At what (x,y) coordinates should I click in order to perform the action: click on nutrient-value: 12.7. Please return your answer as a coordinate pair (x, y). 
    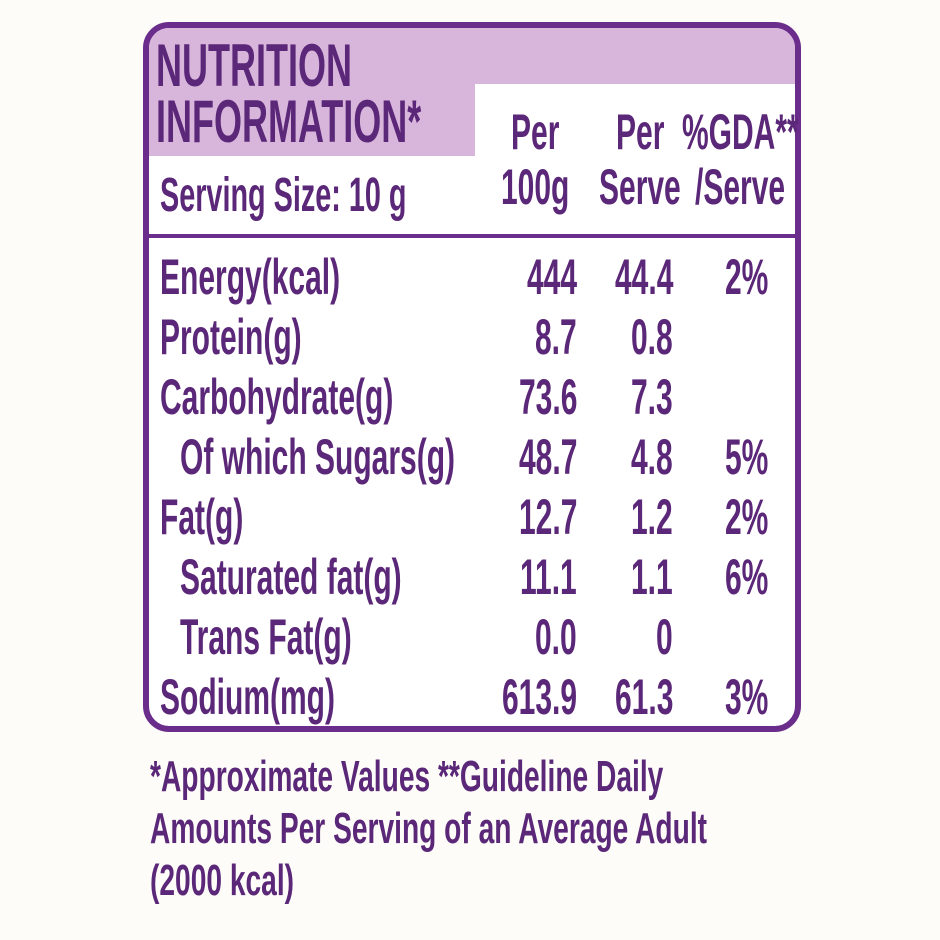
    Looking at the image, I should click on (548, 517).